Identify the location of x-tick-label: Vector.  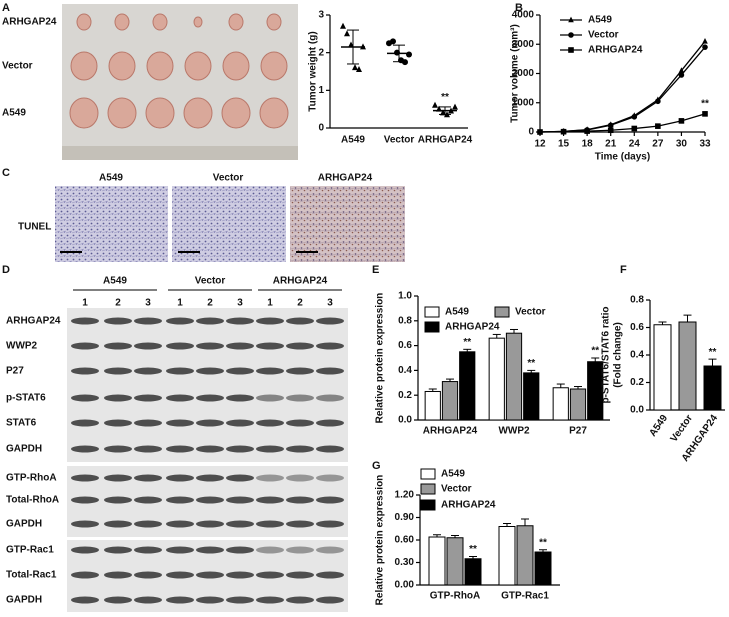
(399, 140).